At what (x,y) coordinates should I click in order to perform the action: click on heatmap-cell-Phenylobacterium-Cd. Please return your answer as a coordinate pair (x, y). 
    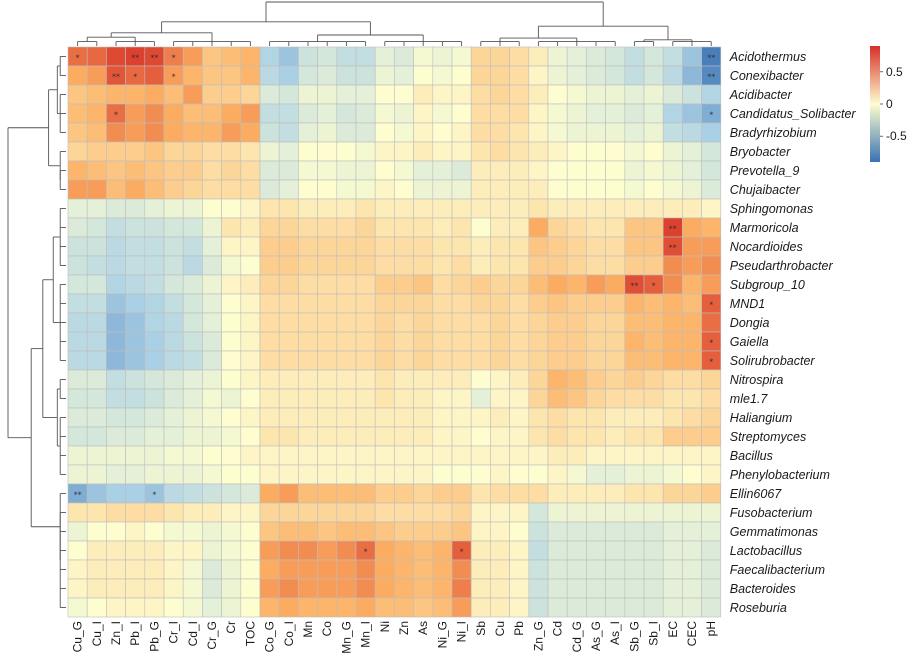
    Looking at the image, I should click on (557, 474).